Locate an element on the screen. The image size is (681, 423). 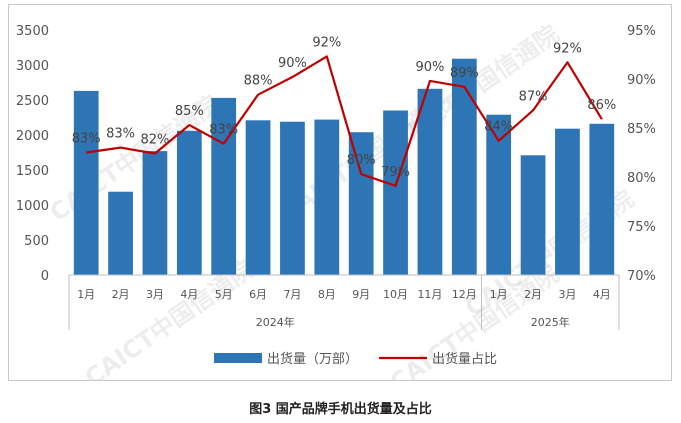
right-tick-label: 85% is located at coordinates (641, 129).